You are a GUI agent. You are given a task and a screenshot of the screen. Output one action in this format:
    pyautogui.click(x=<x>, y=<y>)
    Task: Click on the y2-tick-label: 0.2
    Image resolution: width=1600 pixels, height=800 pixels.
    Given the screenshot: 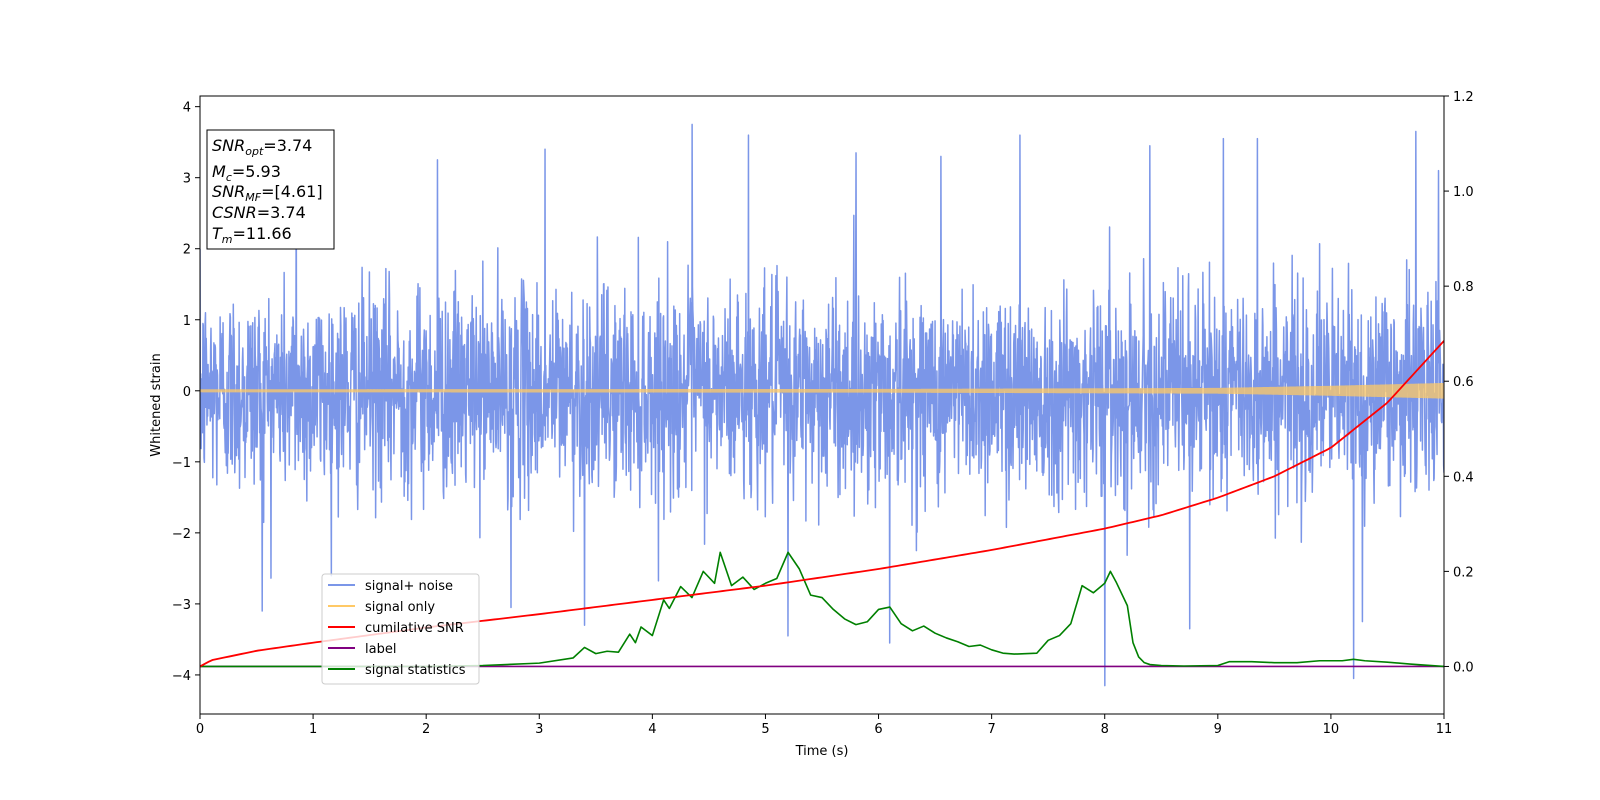 What is the action you would take?
    pyautogui.click(x=1463, y=572)
    